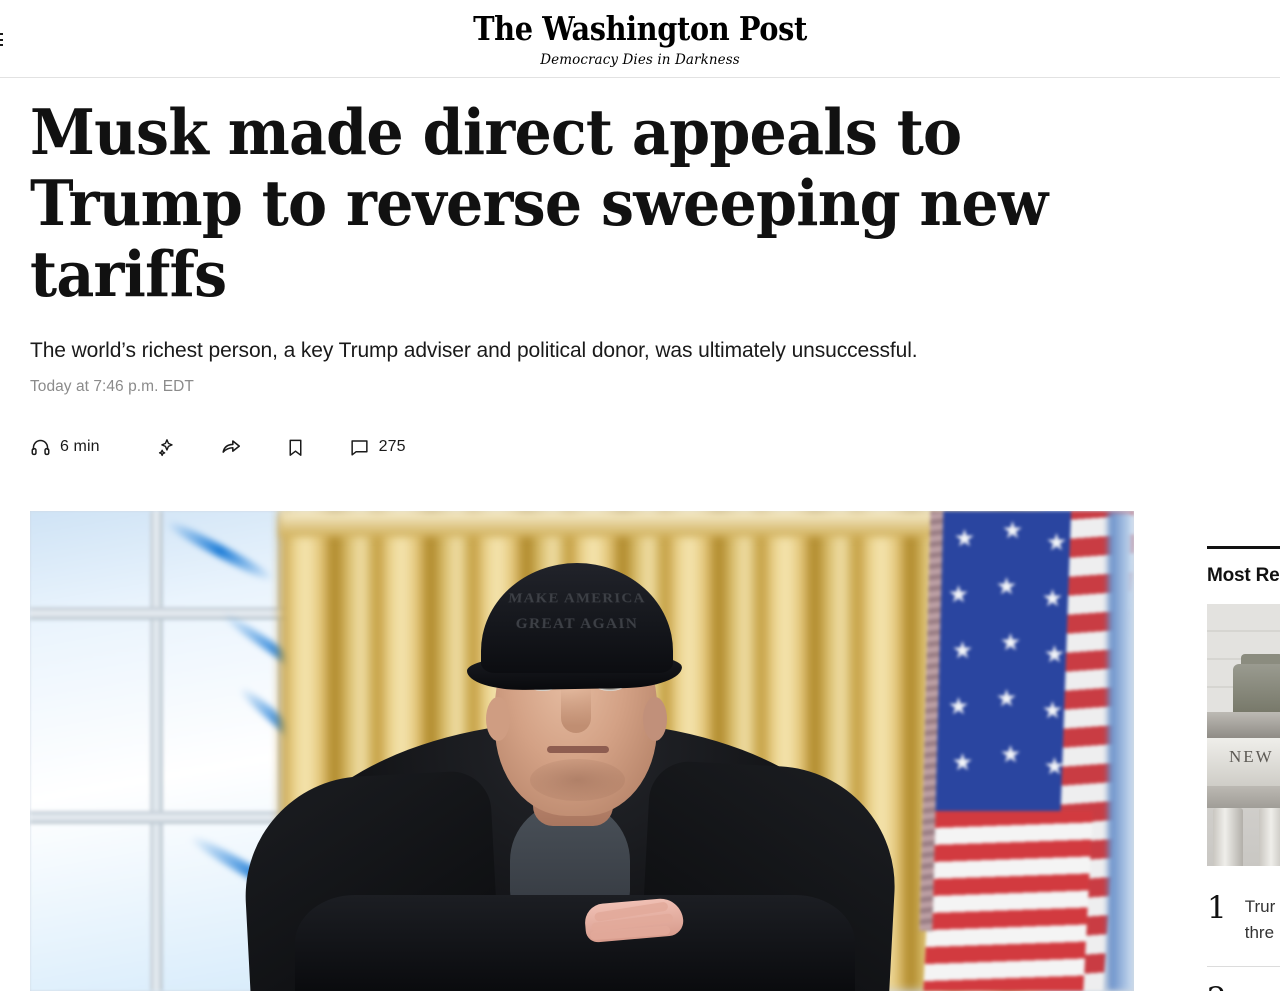  What do you see at coordinates (1217, 987) in the screenshot?
I see `rank-number: 2` at bounding box center [1217, 987].